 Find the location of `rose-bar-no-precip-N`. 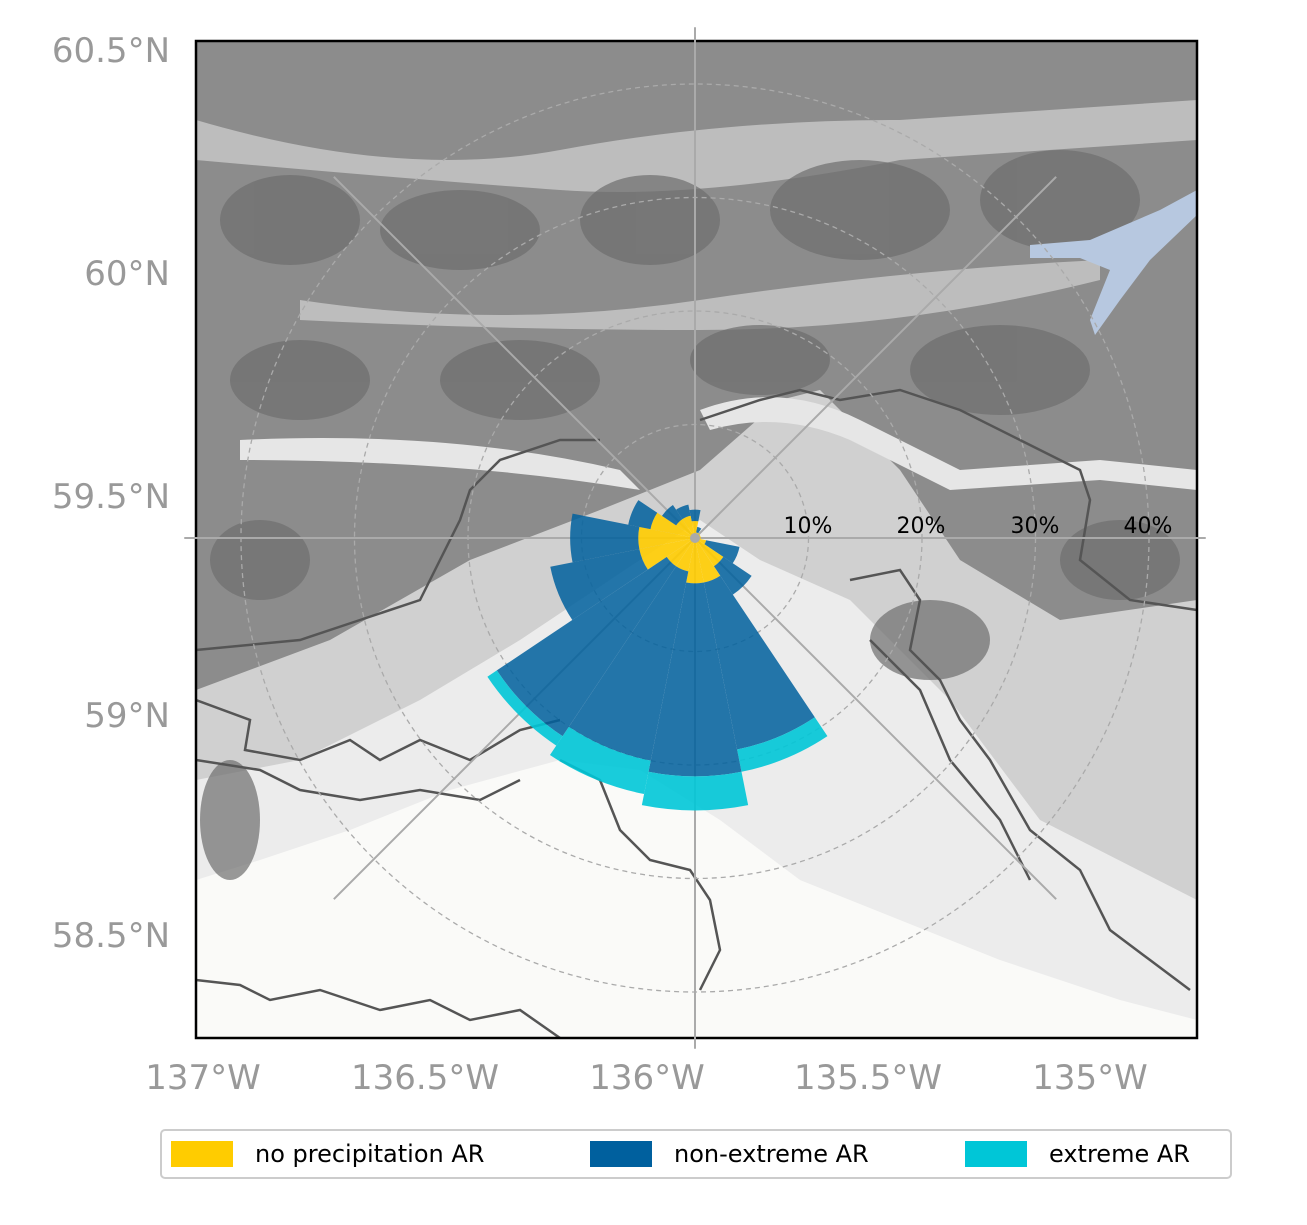

rose-bar-no-precip-N is located at coordinates (695, 529).